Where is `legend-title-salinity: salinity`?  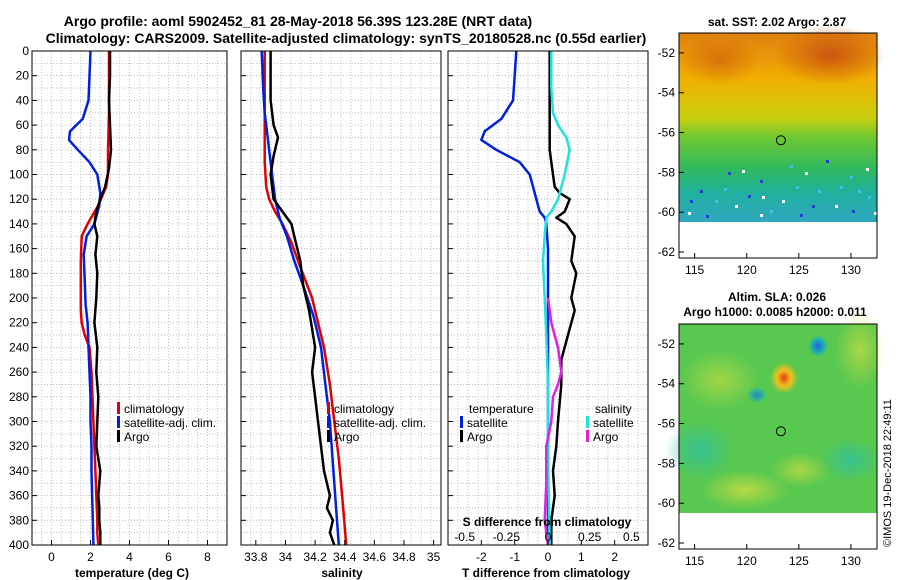 legend-title-salinity: salinity is located at coordinates (613, 409).